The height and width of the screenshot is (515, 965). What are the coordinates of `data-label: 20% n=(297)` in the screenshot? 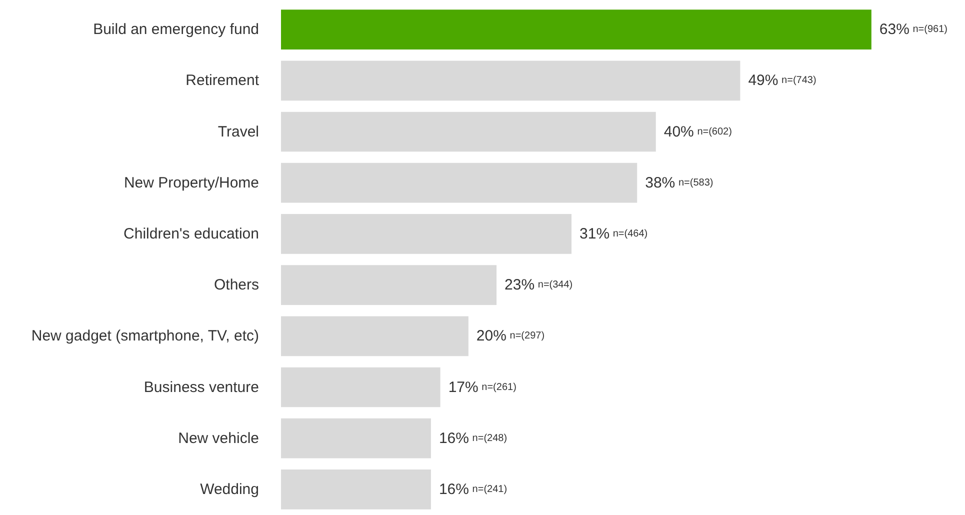 It's located at (510, 336).